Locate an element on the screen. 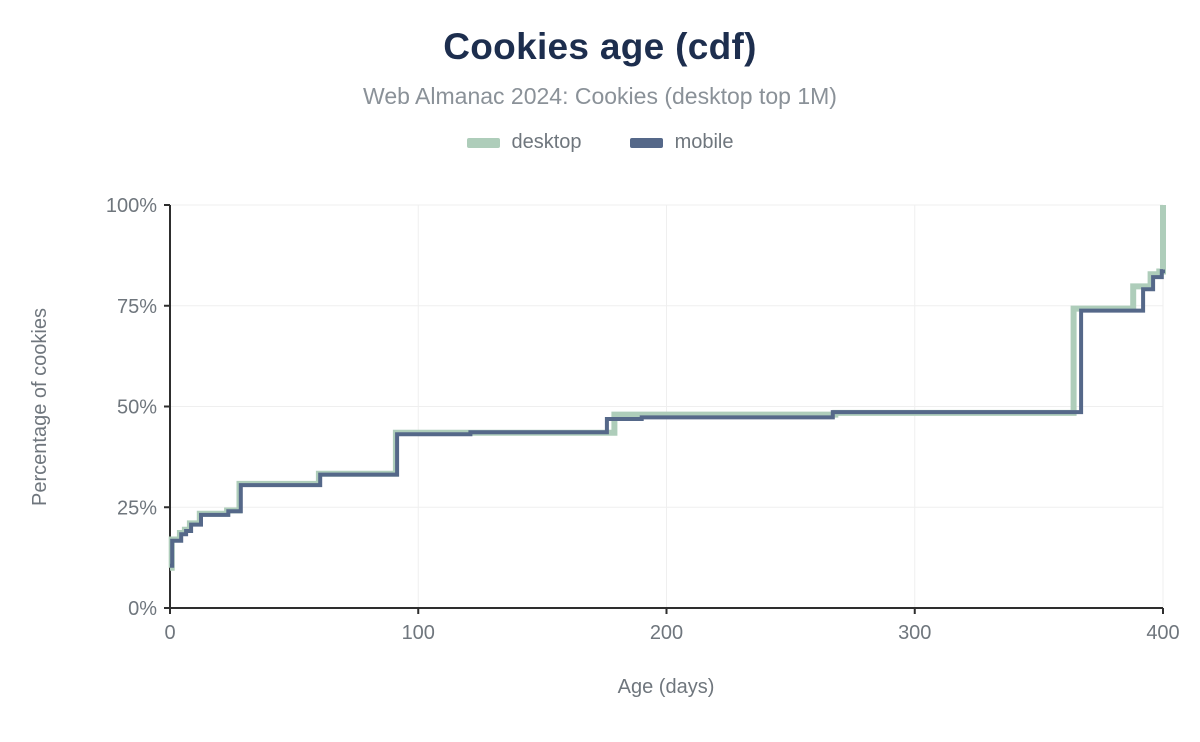  x-tick-label: 200 is located at coordinates (666, 633).